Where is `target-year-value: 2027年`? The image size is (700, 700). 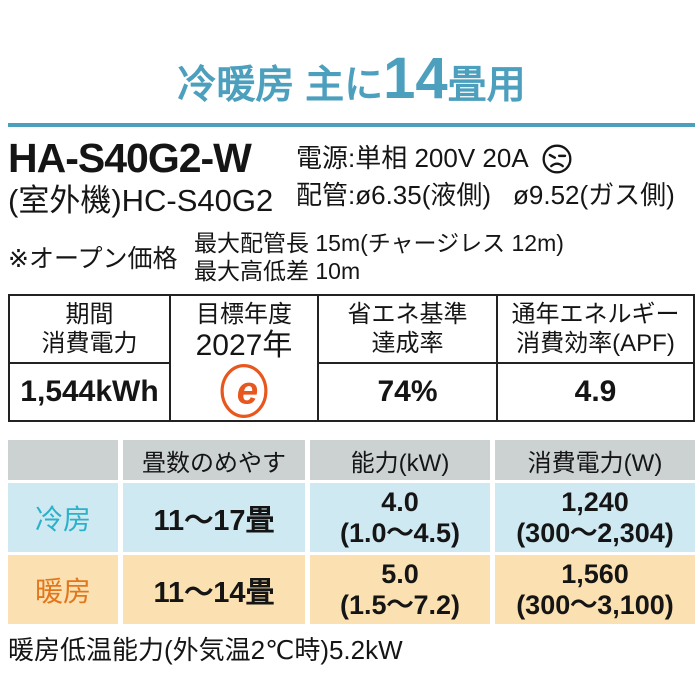
target-year-value: 2027年 is located at coordinates (244, 345).